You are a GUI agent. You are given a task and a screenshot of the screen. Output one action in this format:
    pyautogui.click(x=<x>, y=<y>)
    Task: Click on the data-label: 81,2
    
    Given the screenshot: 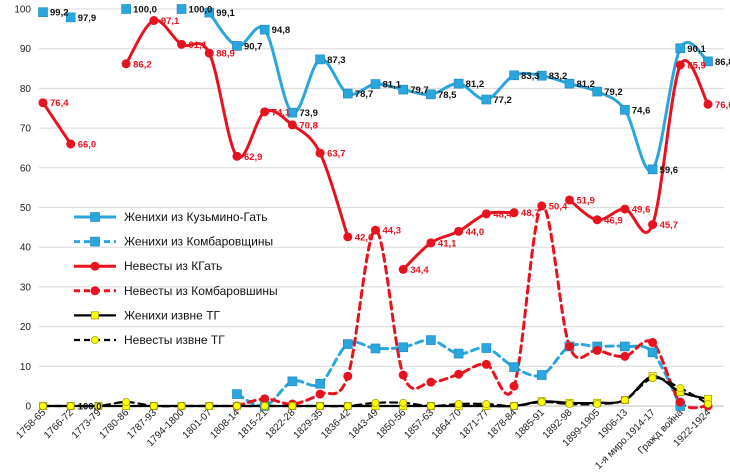 What is the action you would take?
    pyautogui.click(x=585, y=84)
    